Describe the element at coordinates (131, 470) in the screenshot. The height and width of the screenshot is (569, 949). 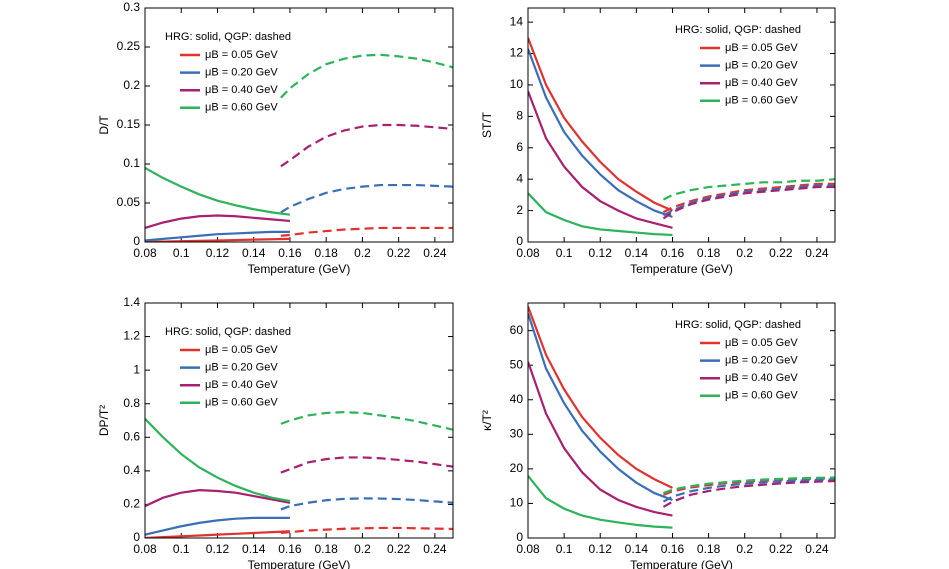
I see `y-tick-label: 0.4` at that location.